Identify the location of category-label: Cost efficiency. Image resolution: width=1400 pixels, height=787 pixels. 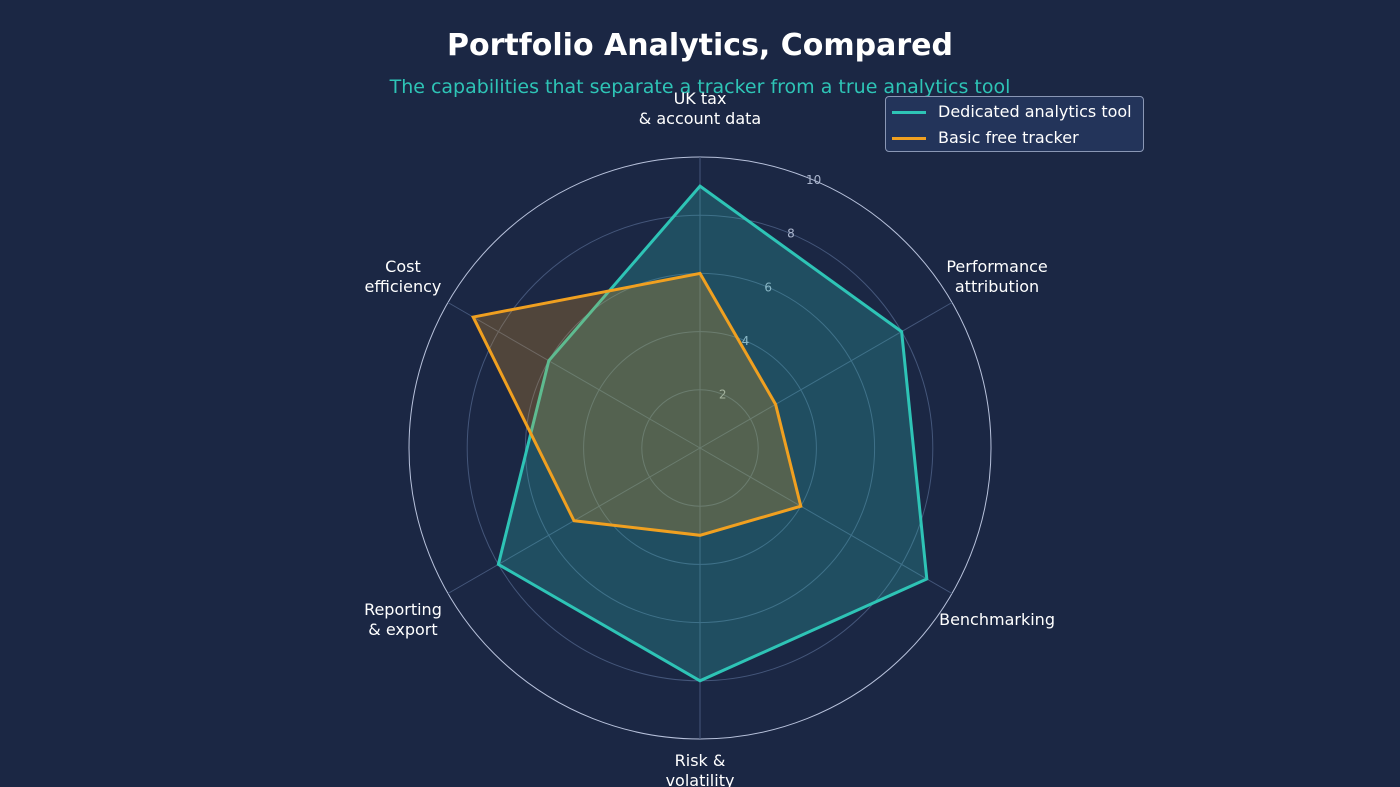
(403, 276).